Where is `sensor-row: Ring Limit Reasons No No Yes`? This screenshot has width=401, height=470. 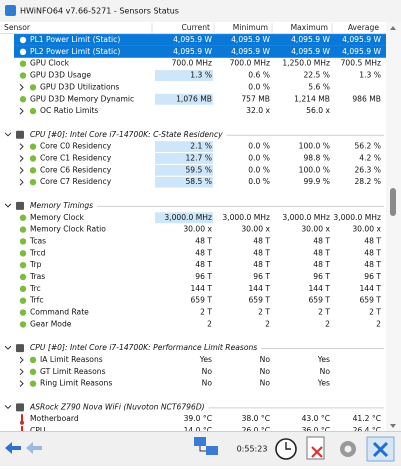
sensor-row: Ring Limit Reasons No No Yes is located at coordinates (174, 383).